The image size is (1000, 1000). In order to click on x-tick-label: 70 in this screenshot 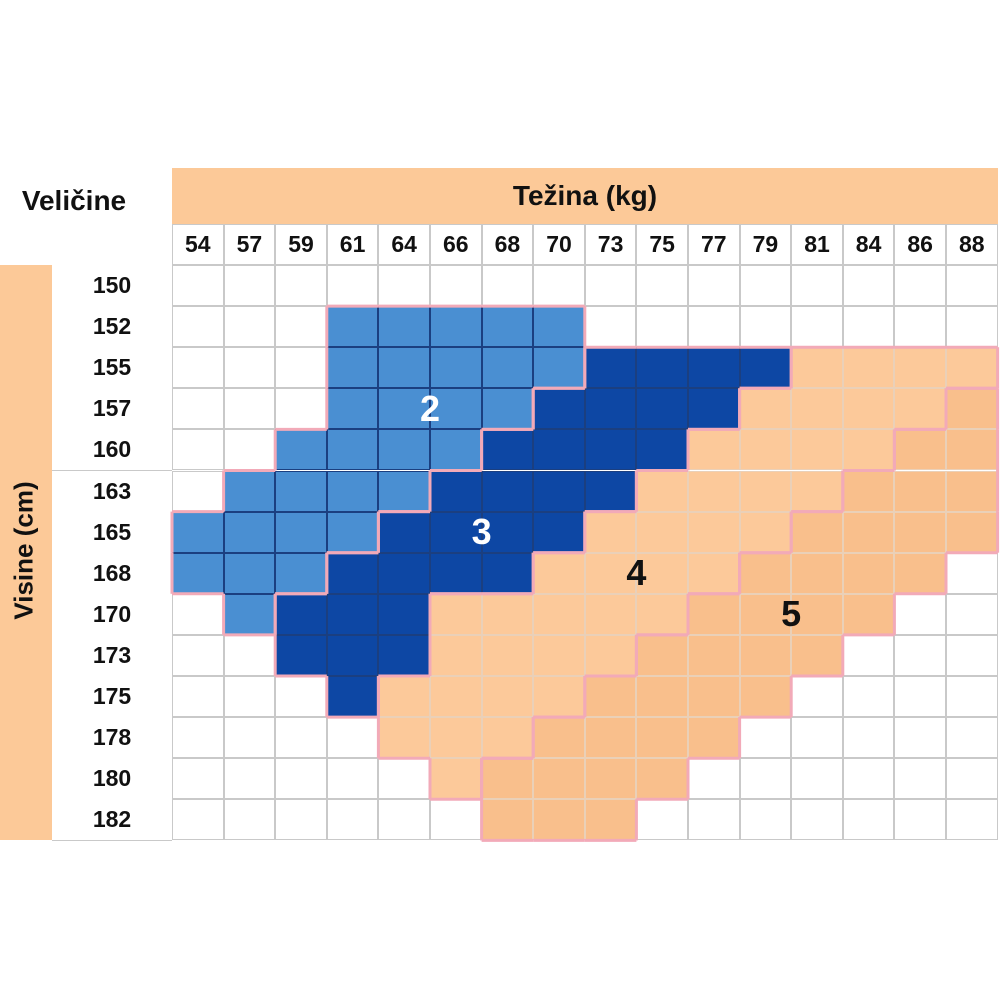, I will do `click(559, 244)`.